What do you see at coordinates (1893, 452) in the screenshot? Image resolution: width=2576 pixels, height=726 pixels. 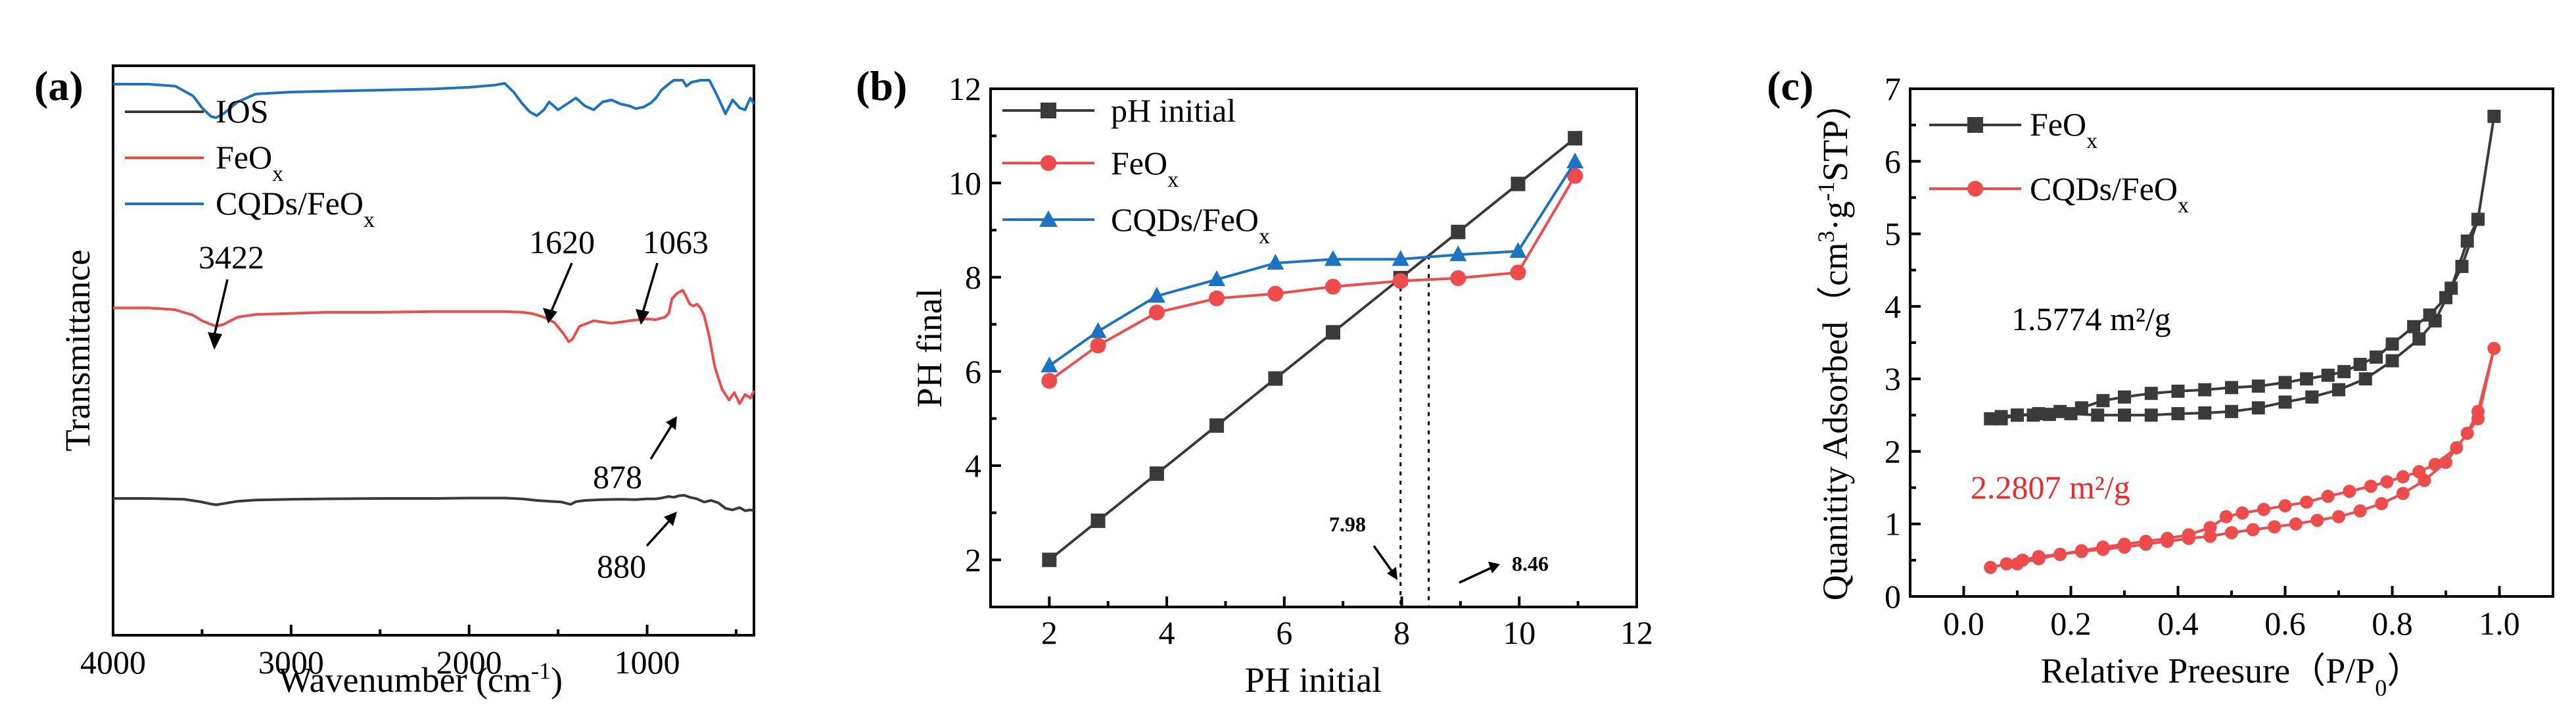 I see `y-tick-label-c-2: 2` at bounding box center [1893, 452].